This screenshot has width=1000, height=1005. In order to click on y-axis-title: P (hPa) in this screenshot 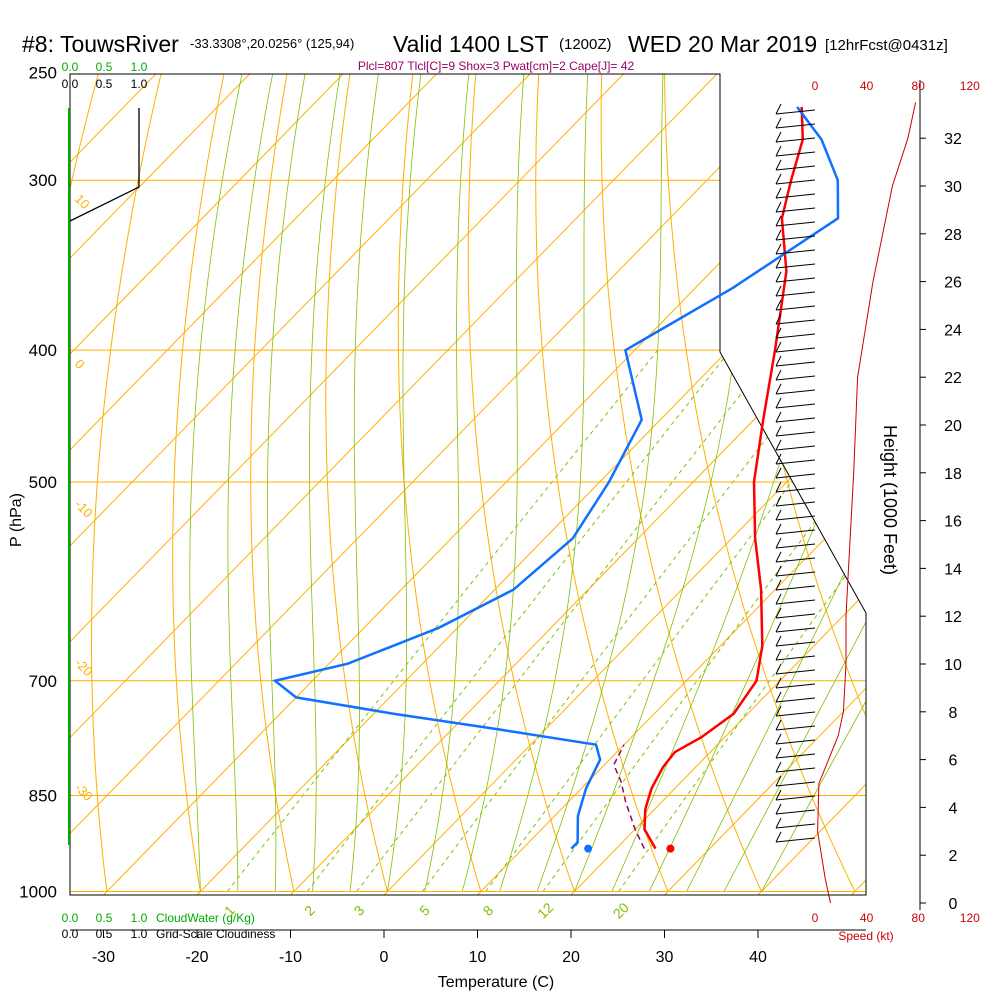, I will do `click(16, 520)`.